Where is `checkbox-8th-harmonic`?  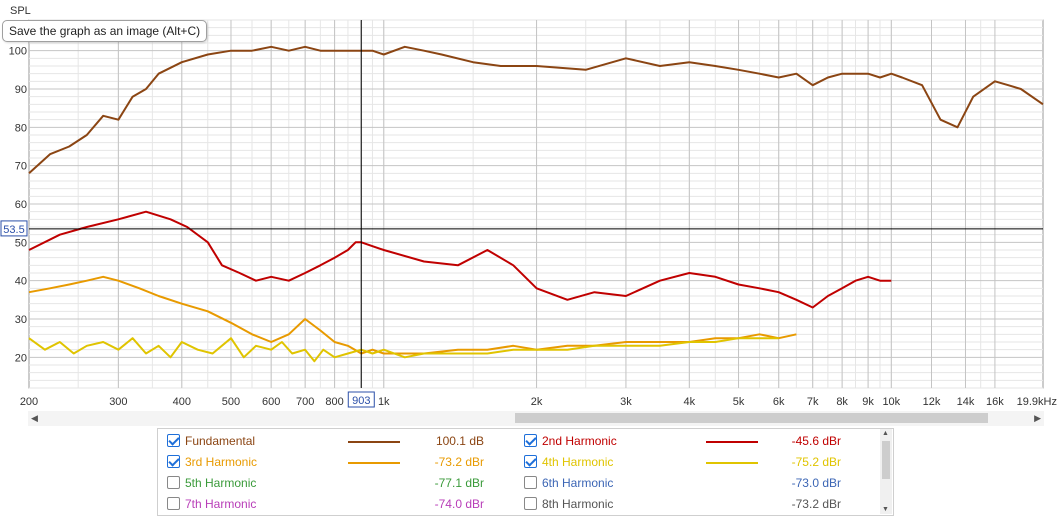 checkbox-8th-harmonic is located at coordinates (530, 503).